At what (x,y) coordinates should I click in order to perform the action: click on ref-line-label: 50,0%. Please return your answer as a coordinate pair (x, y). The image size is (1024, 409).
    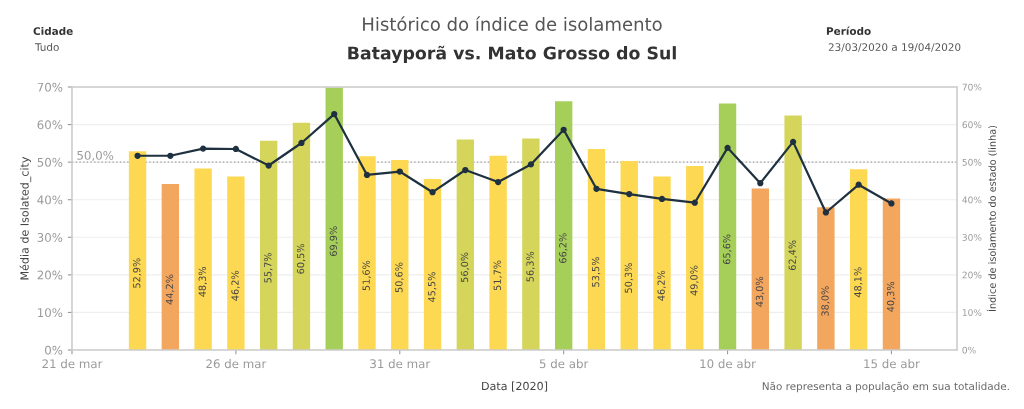
    Looking at the image, I should click on (95, 156).